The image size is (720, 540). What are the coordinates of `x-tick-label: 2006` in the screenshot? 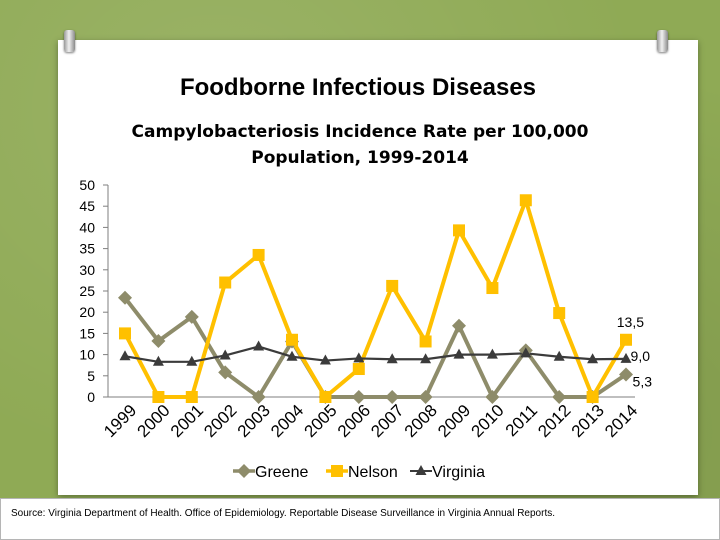 It's located at (354, 421).